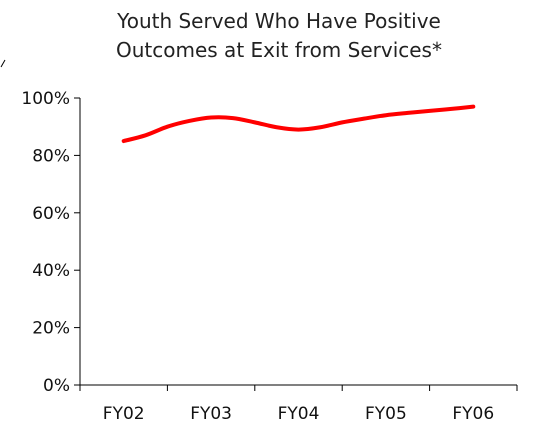 The image size is (534, 430). What do you see at coordinates (51, 214) in the screenshot?
I see `y-tick-label: 60%` at bounding box center [51, 214].